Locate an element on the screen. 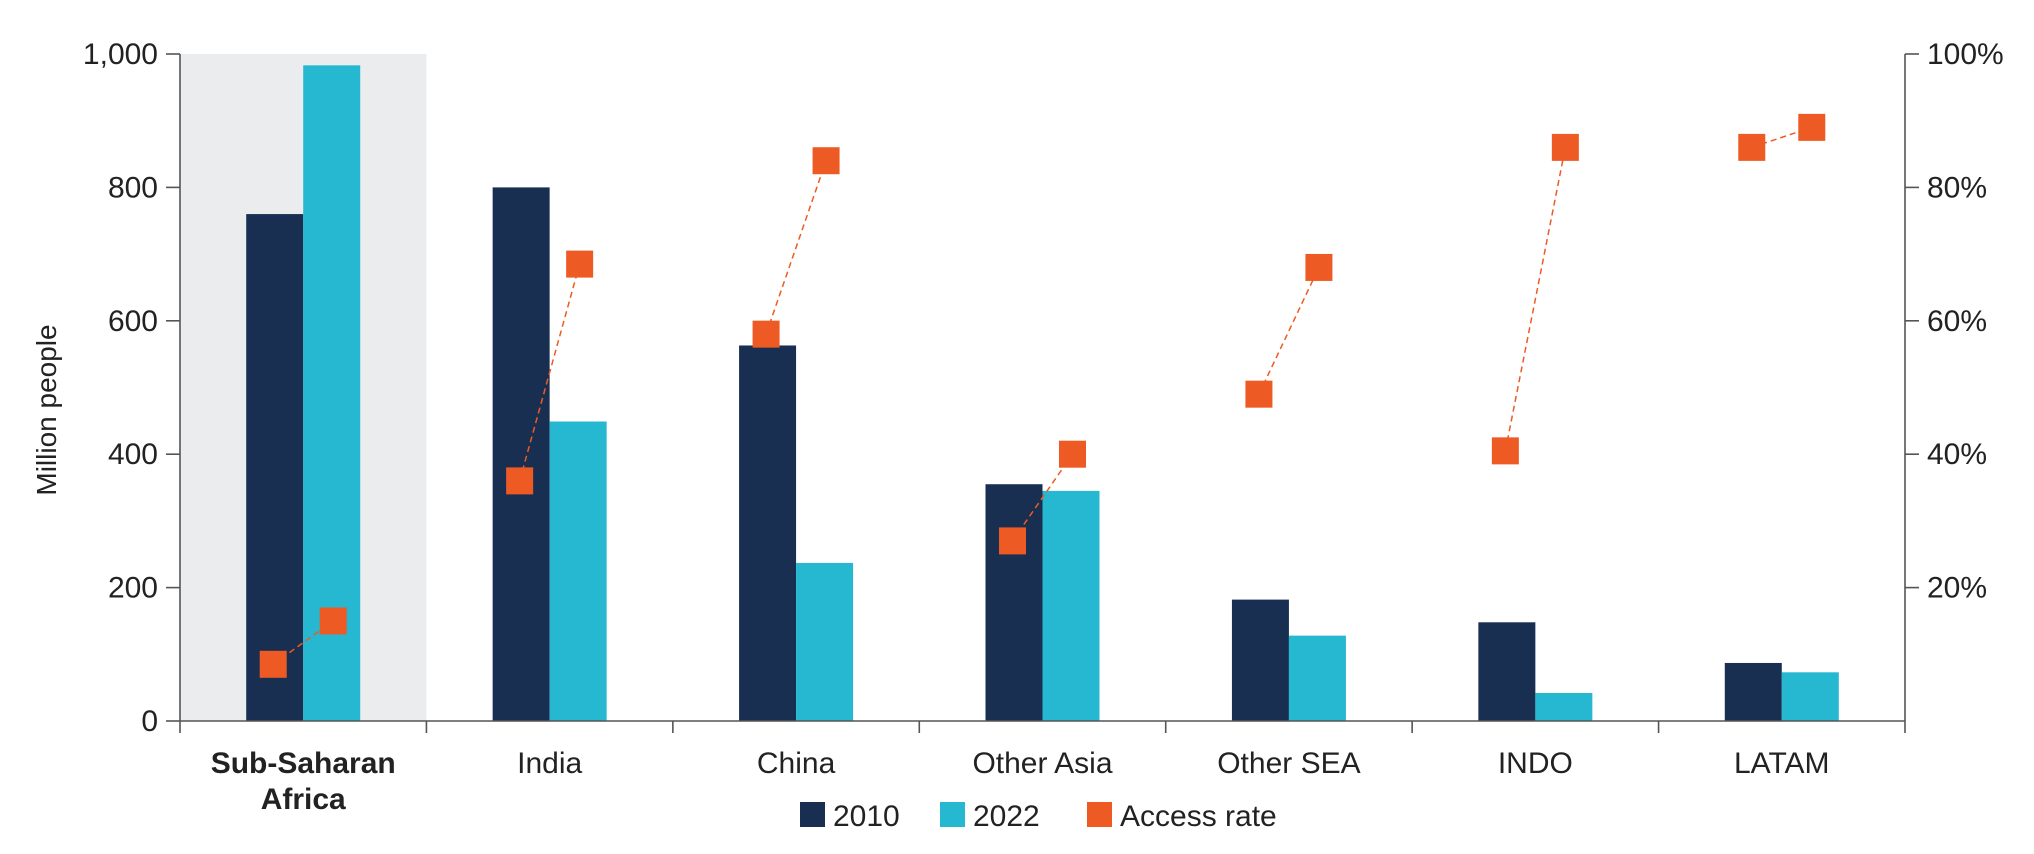 This screenshot has width=2034, height=854. legend-label: 2022 is located at coordinates (1006, 816).